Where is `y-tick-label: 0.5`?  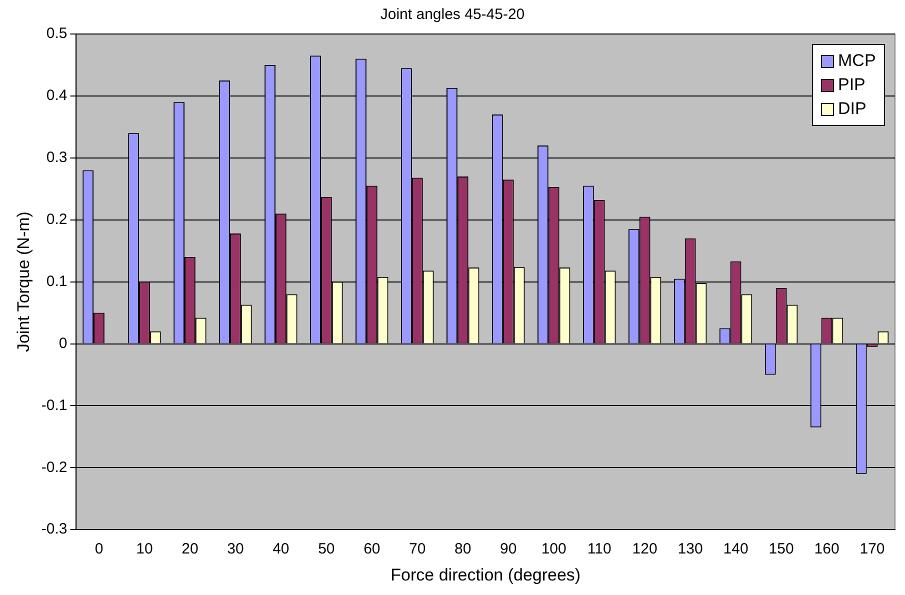
y-tick-label: 0.5 is located at coordinates (57, 33).